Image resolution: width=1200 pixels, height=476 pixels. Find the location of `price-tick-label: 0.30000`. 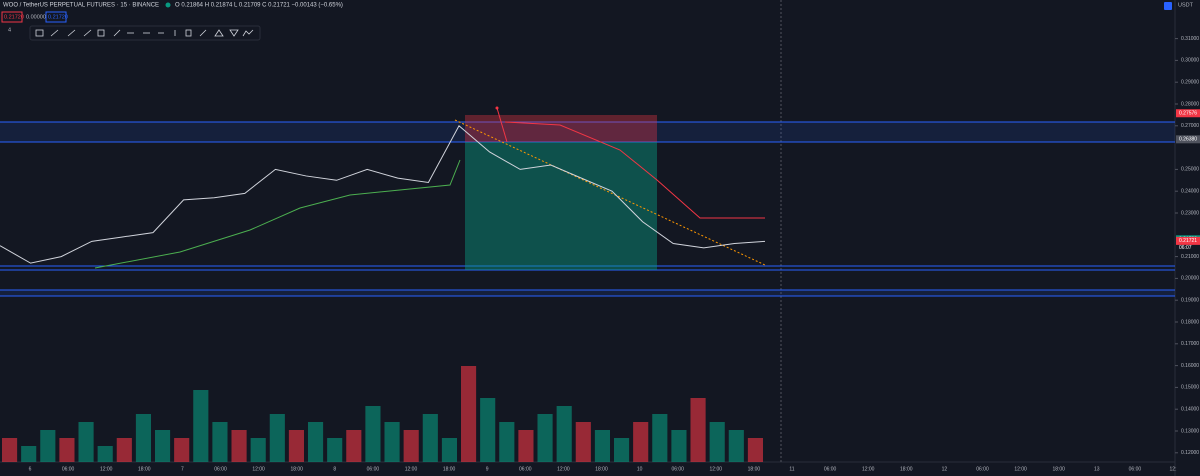

price-tick-label: 0.30000 is located at coordinates (1190, 61).